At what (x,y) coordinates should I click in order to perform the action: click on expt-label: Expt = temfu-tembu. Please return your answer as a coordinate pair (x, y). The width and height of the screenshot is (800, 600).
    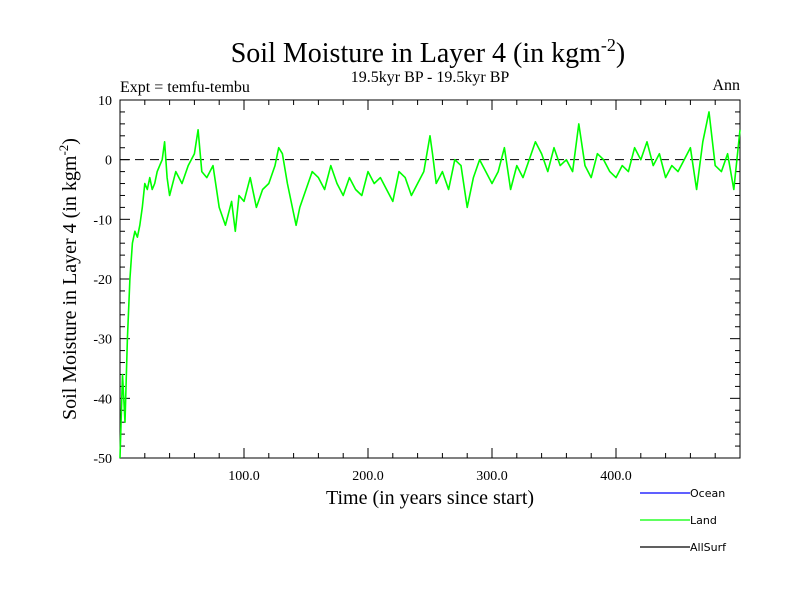
    Looking at the image, I should click on (185, 87).